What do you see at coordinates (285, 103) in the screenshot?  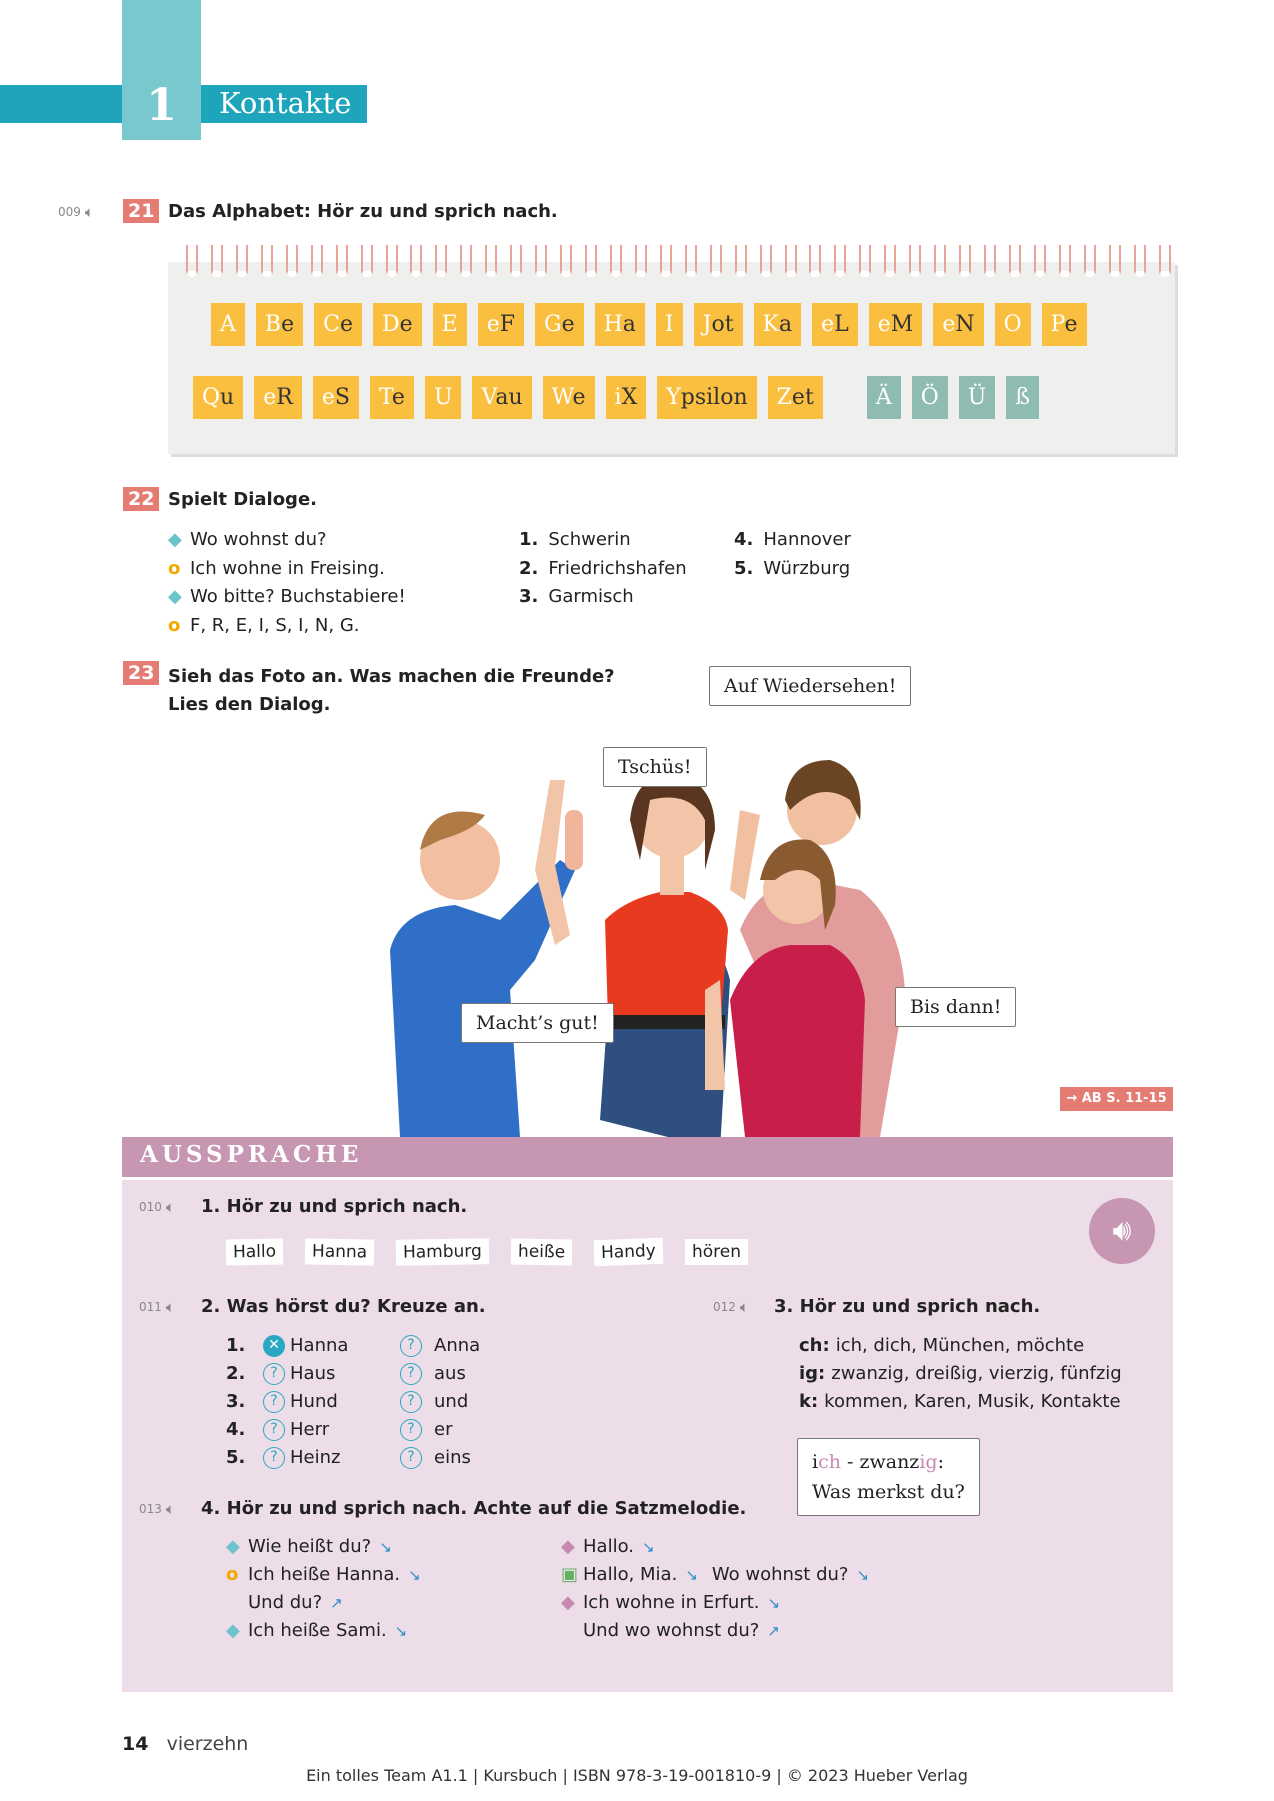 I see `chapter-title: Kontakte` at bounding box center [285, 103].